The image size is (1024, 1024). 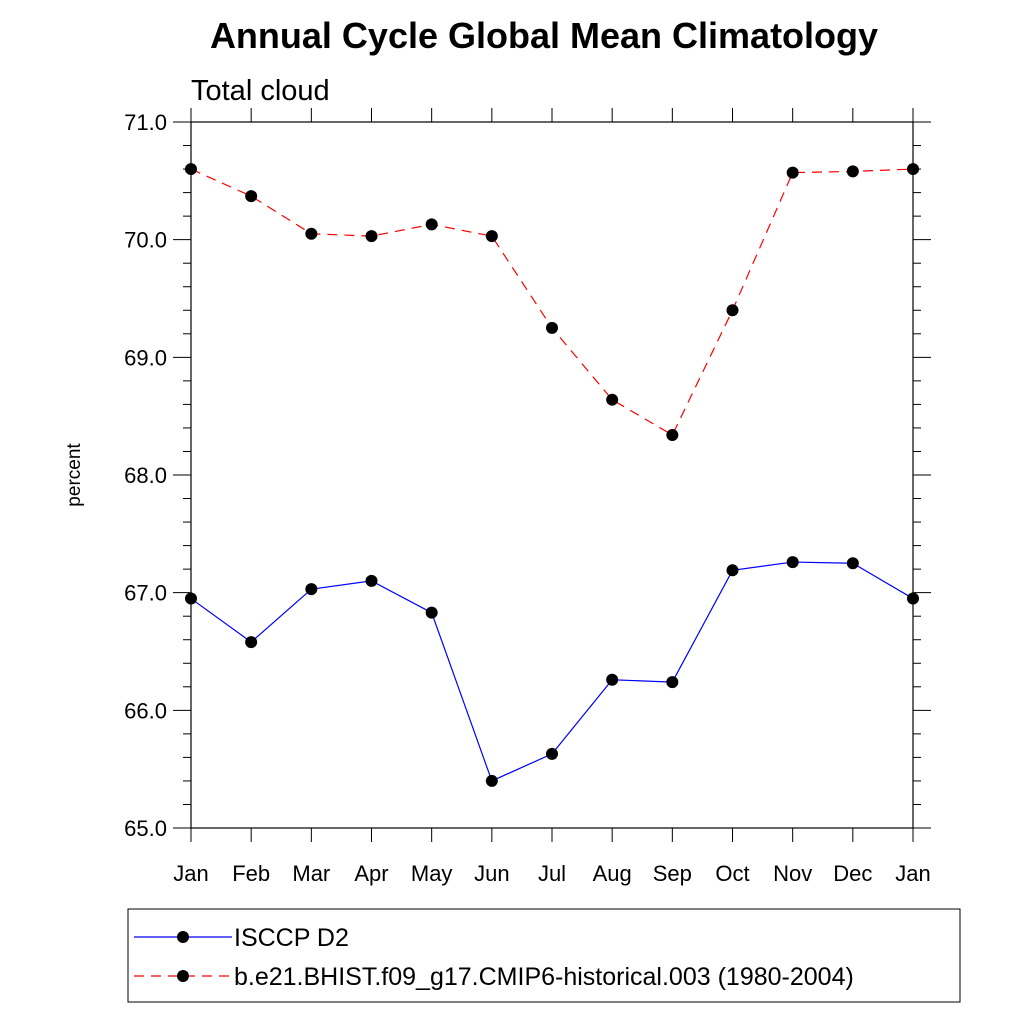 What do you see at coordinates (491, 873) in the screenshot?
I see `x-tick-label: Jun` at bounding box center [491, 873].